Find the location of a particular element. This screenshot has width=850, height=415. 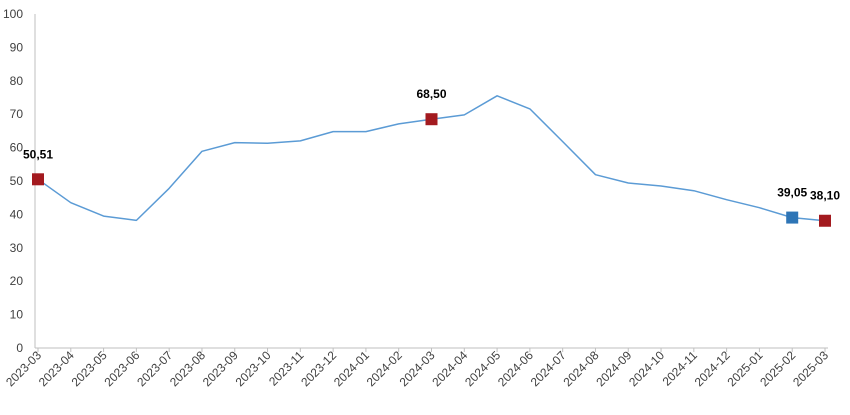

y-tick-label: 10 is located at coordinates (17, 315).